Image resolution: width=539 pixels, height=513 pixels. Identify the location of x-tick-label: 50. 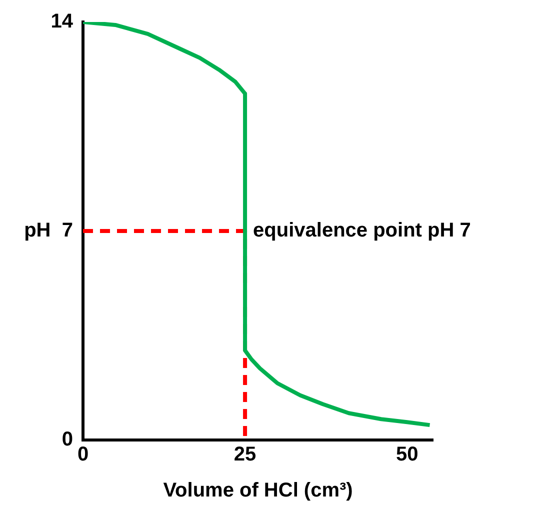
(407, 455).